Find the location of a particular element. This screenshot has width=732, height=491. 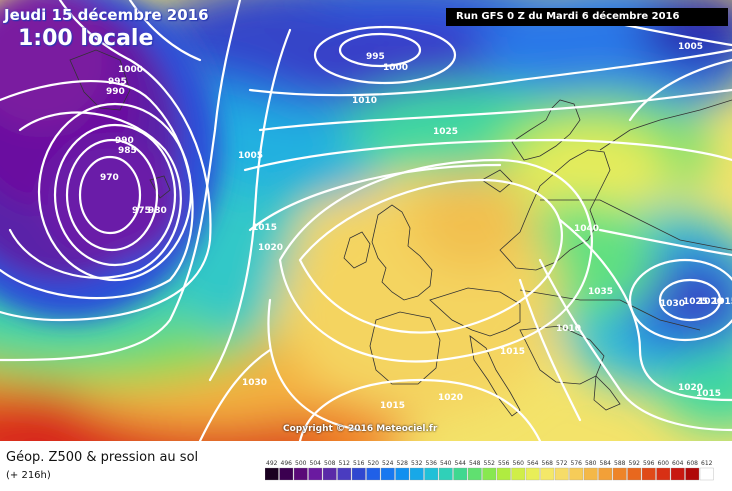

forecast-time: 1:00 locale is located at coordinates (86, 38).